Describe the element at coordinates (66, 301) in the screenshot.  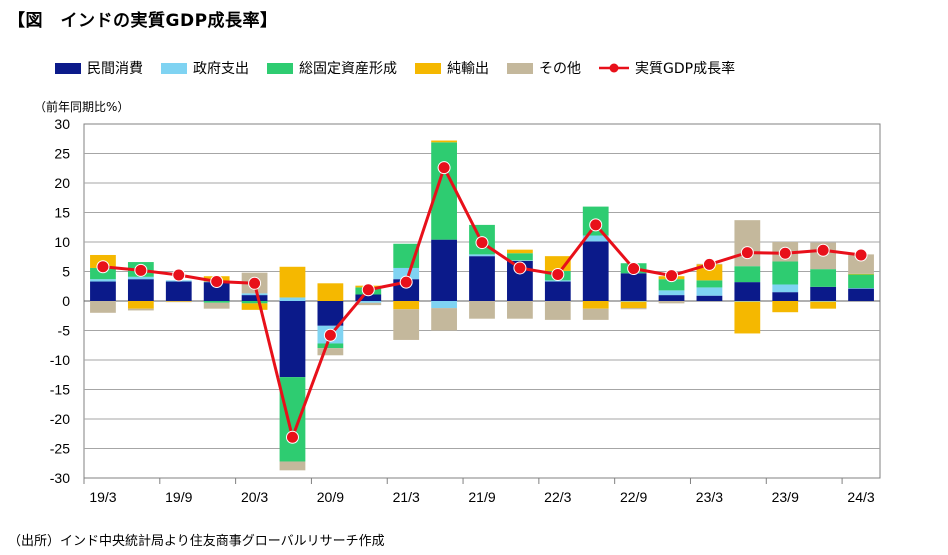
I see `y-tick-label: 0` at that location.